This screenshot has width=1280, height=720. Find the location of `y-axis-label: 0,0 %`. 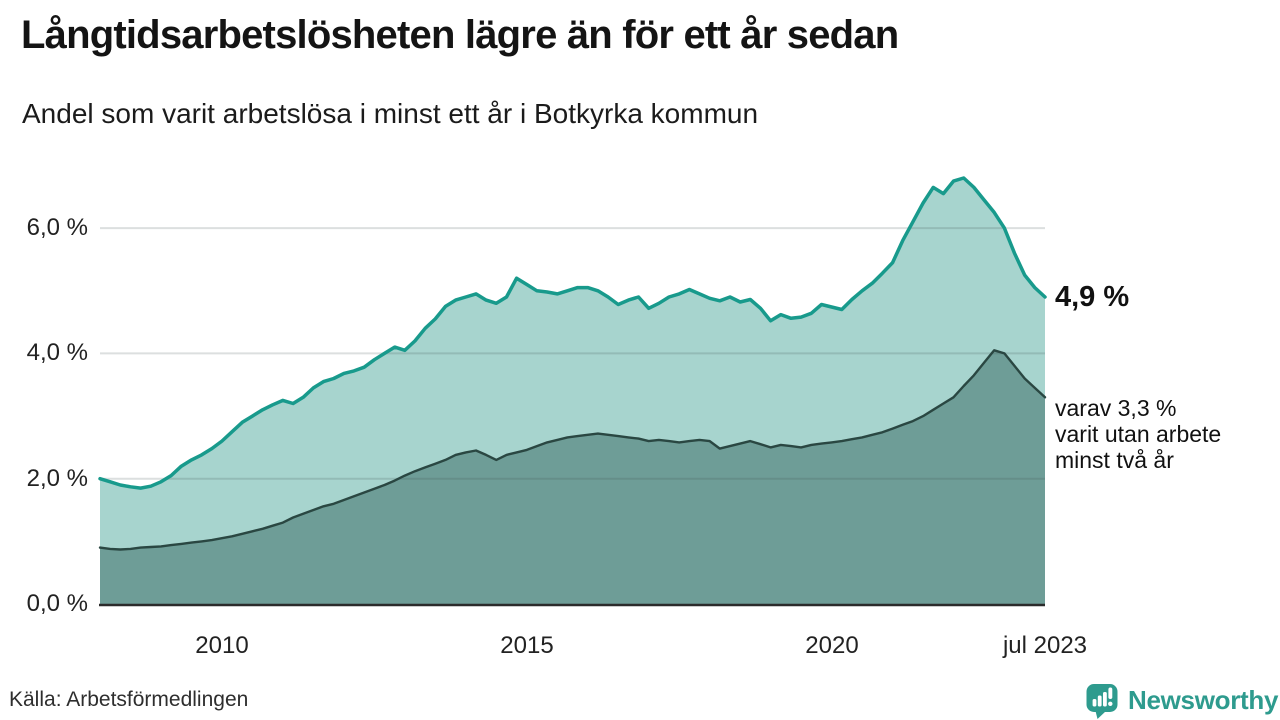

y-axis-label: 0,0 % is located at coordinates (57, 603).